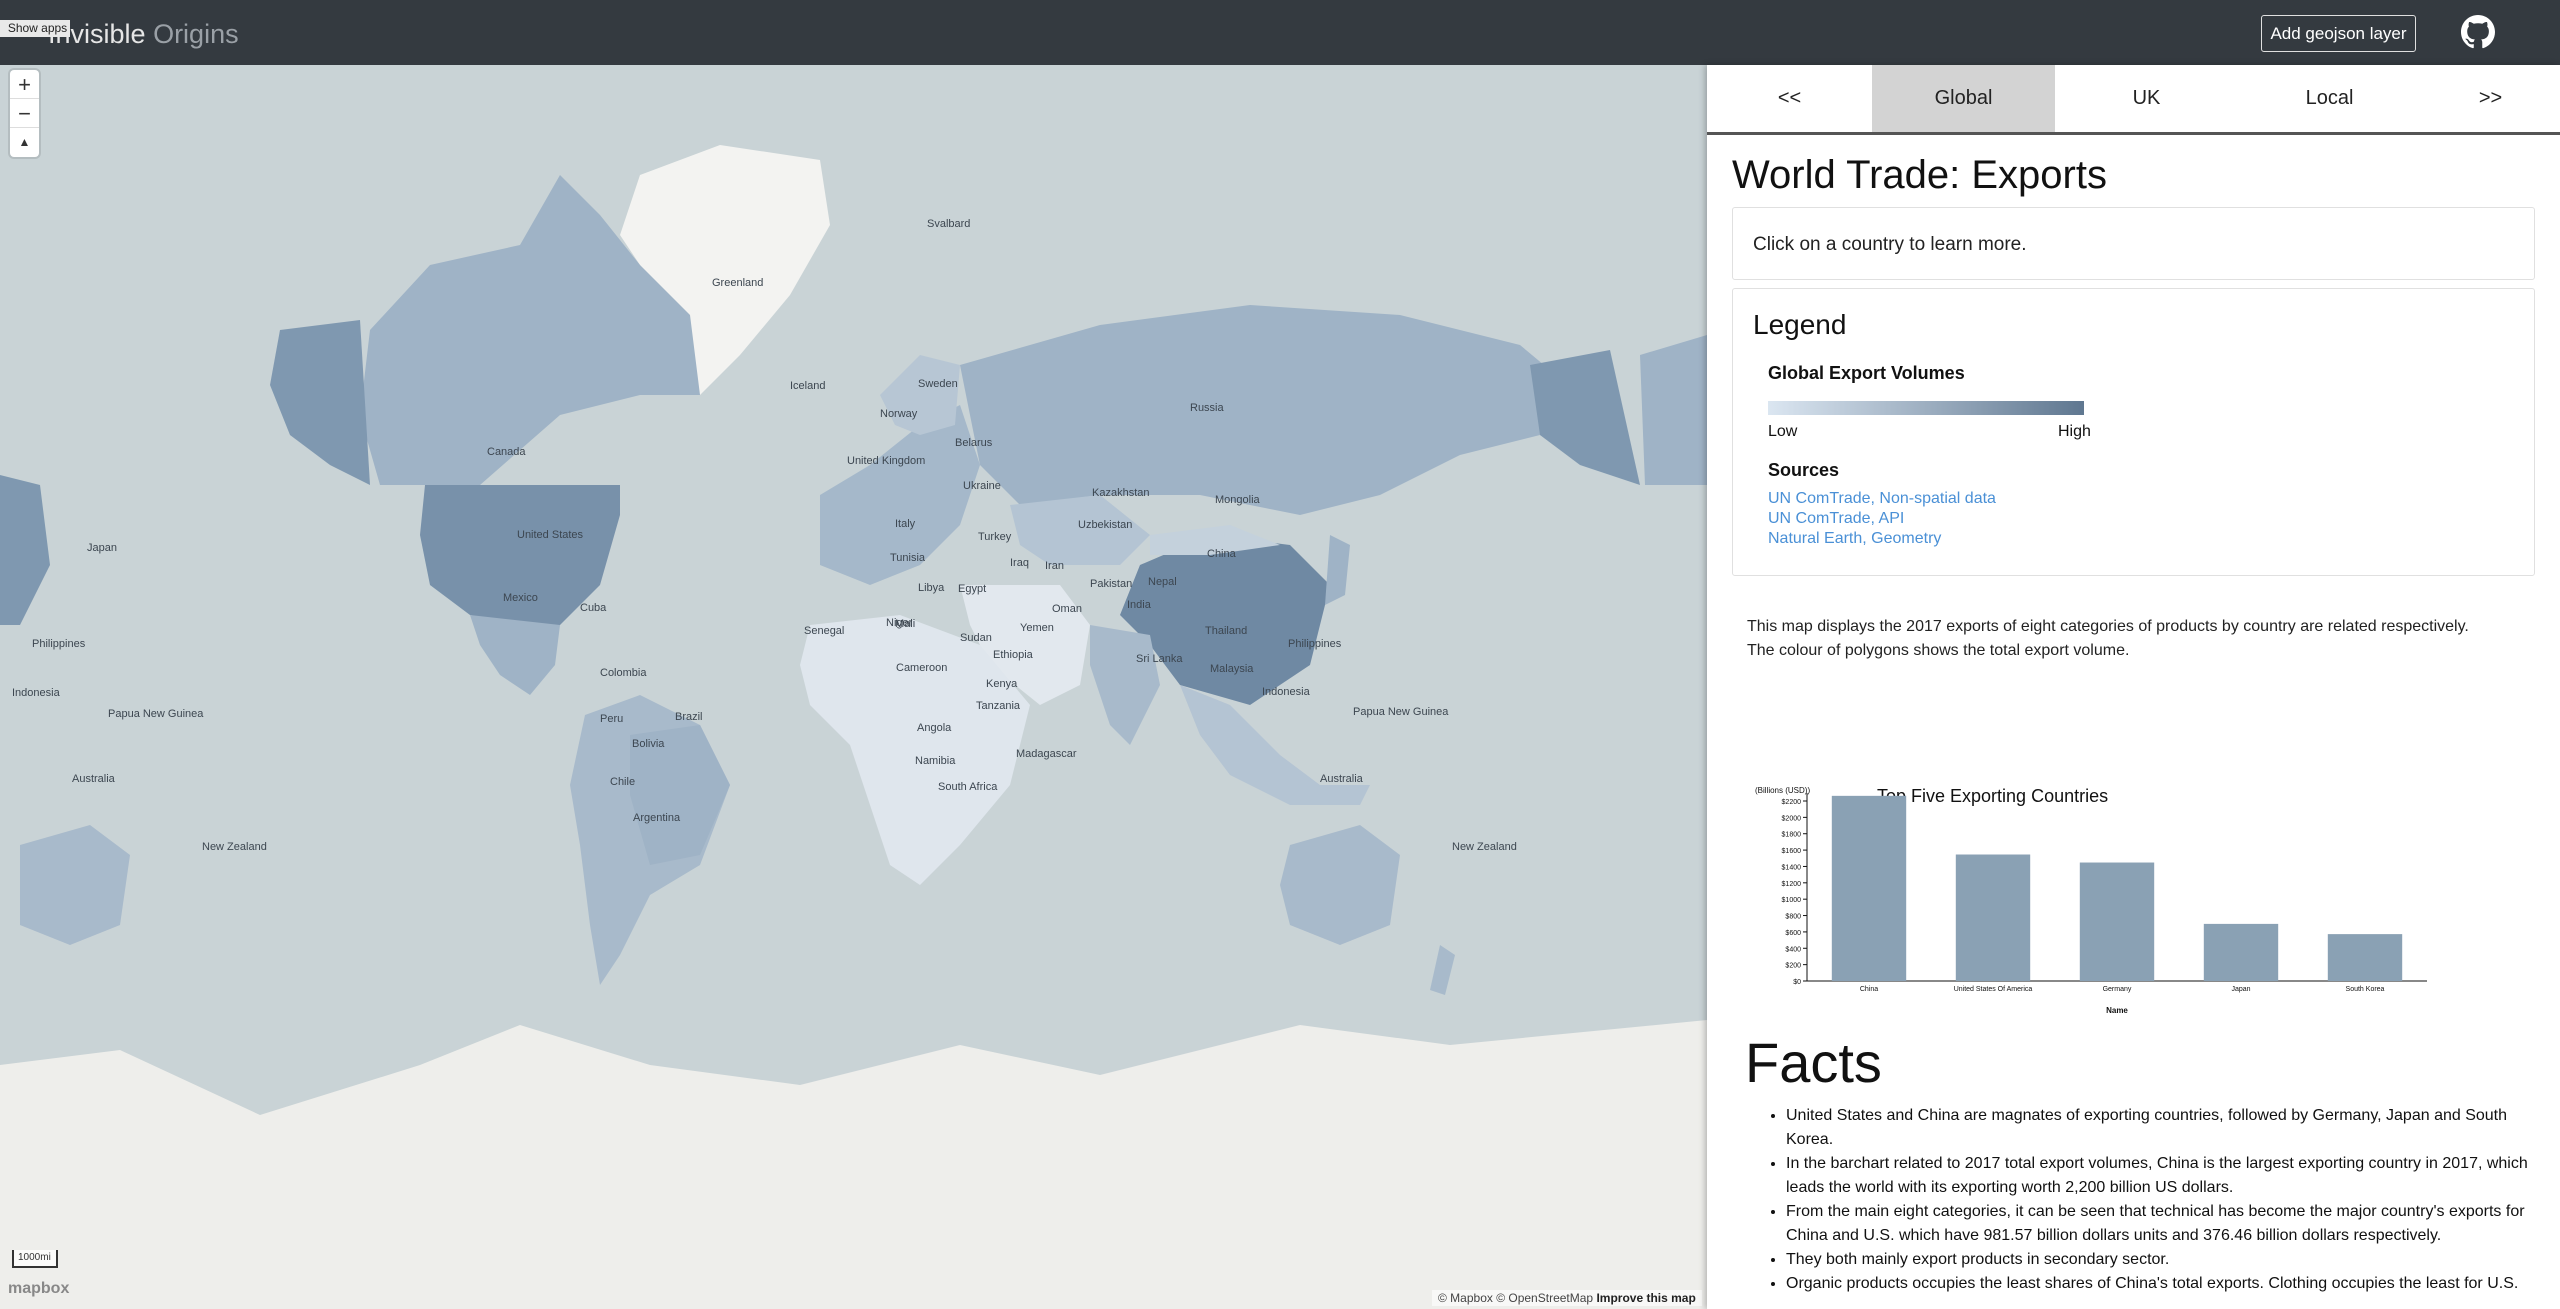 The height and width of the screenshot is (1309, 2560). I want to click on map-country-label: Argentina, so click(657, 818).